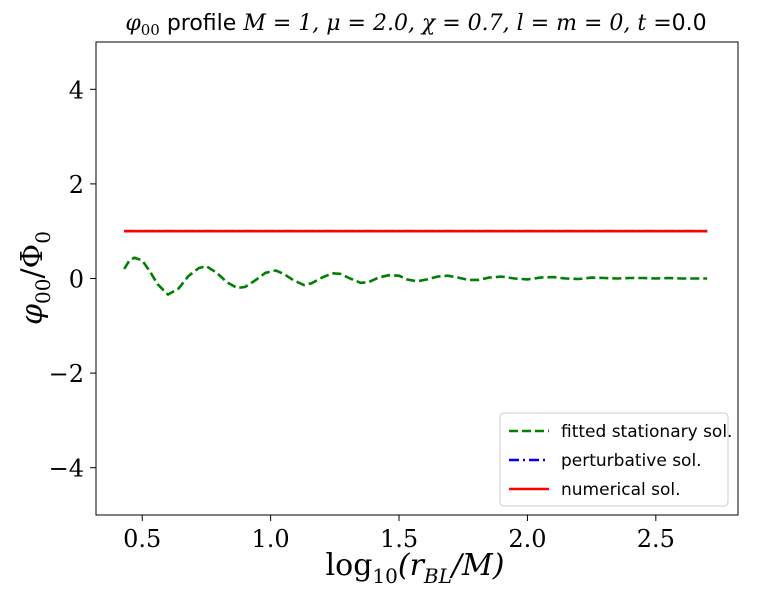 The width and height of the screenshot is (760, 600). I want to click on title-phi-sub: 00, so click(150, 30).